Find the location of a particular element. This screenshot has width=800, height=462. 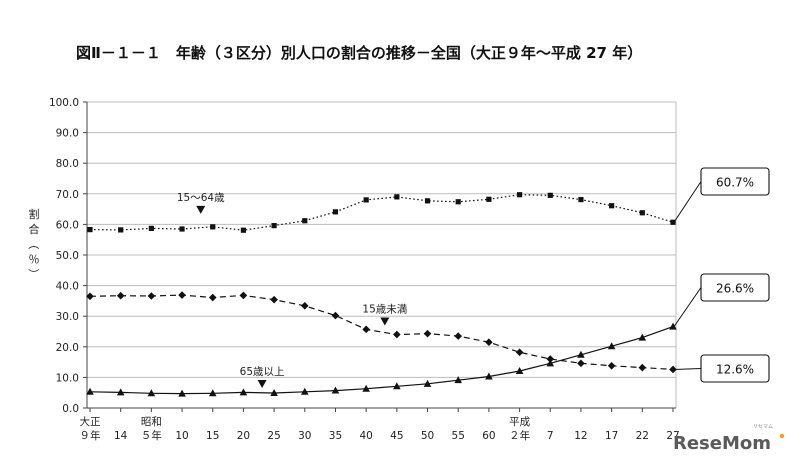

annotation-label: 15～64歳 is located at coordinates (201, 198).